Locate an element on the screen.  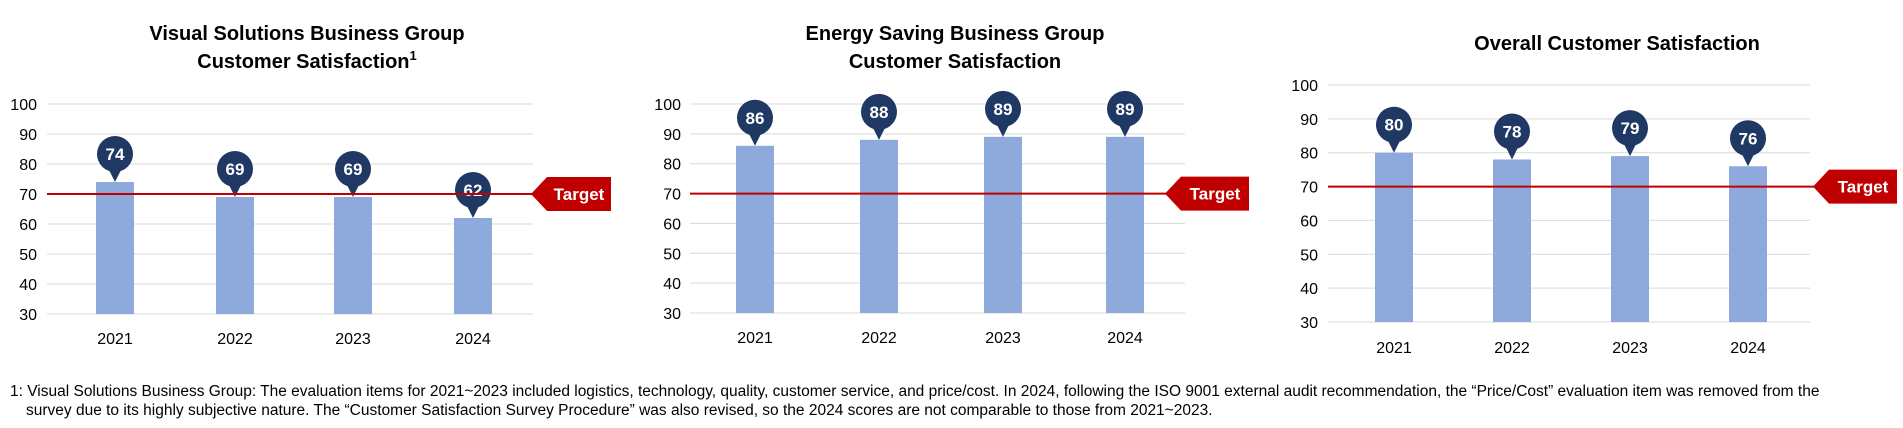
chart-title-line: Customer Satisfaction is located at coordinates (955, 62).